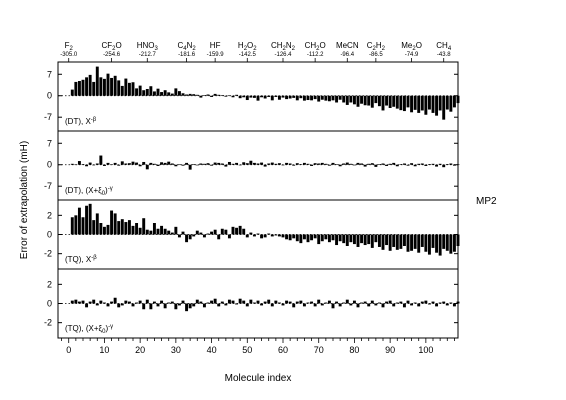  What do you see at coordinates (412, 55) in the screenshot?
I see `molecule-energy: -74.9` at bounding box center [412, 55].